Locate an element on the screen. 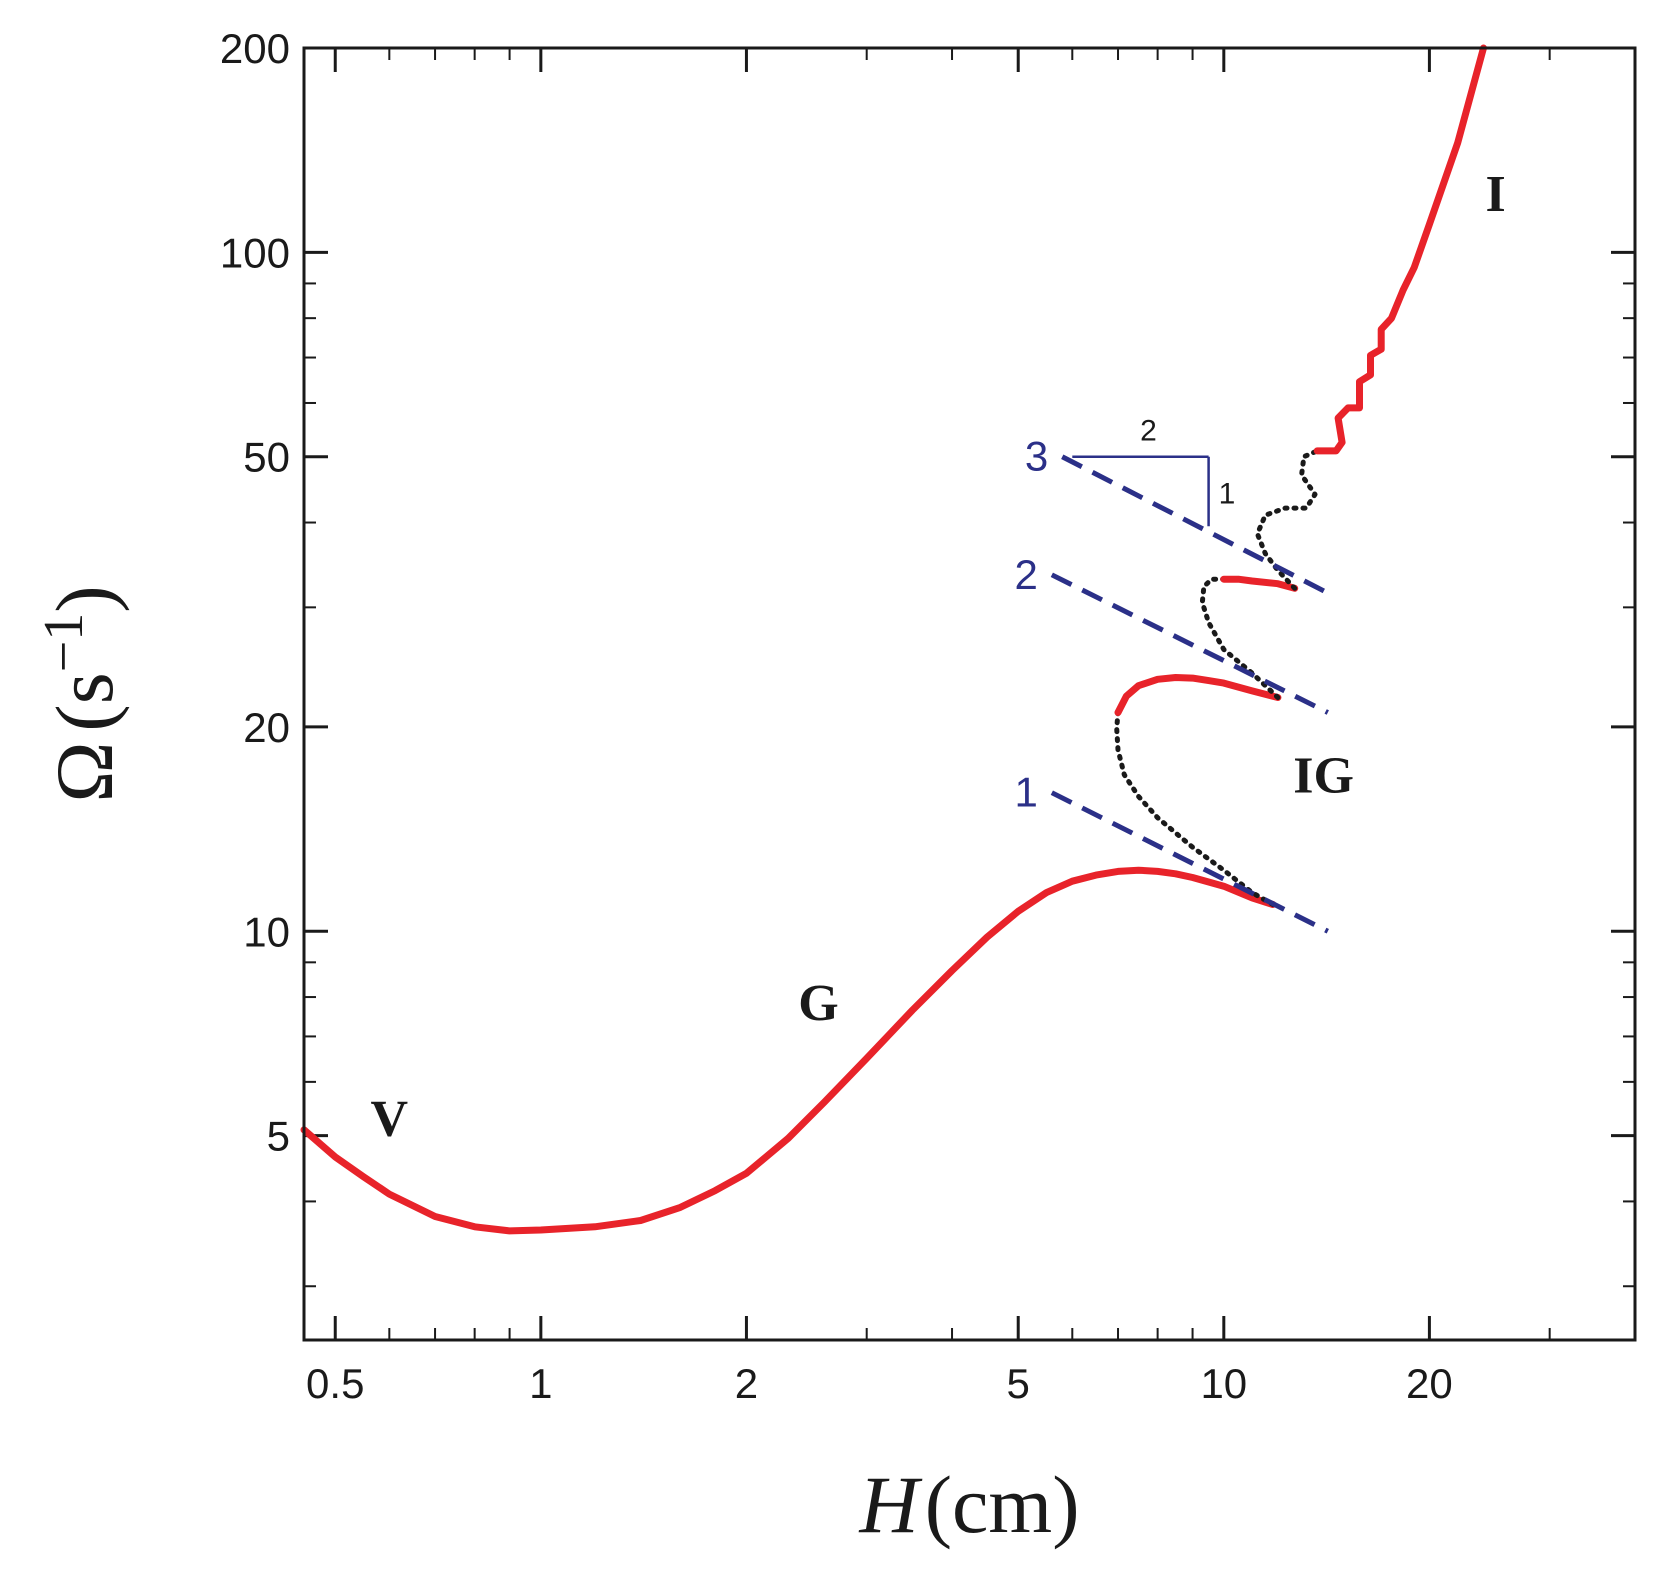 This screenshot has height=1582, width=1677. y-tick-label: 5 is located at coordinates (278, 1136).